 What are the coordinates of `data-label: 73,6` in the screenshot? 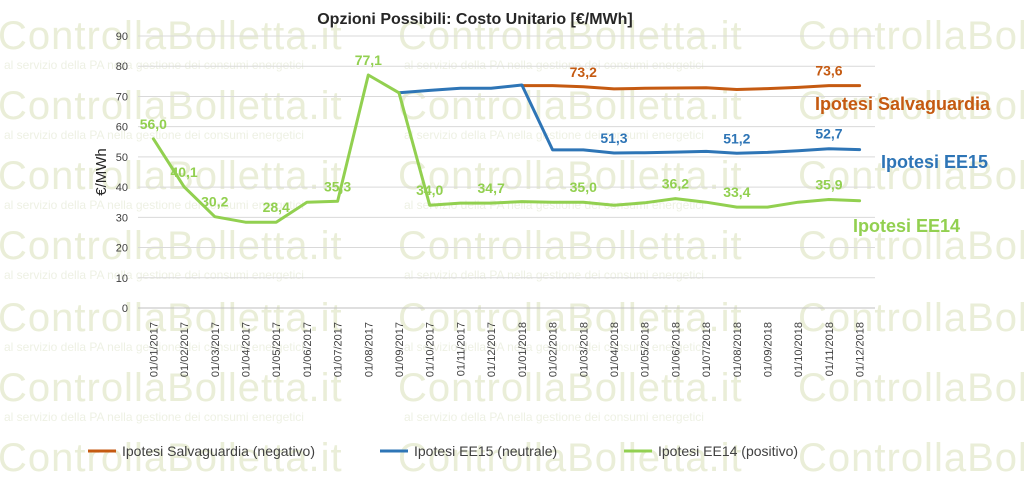 It's located at (828, 71).